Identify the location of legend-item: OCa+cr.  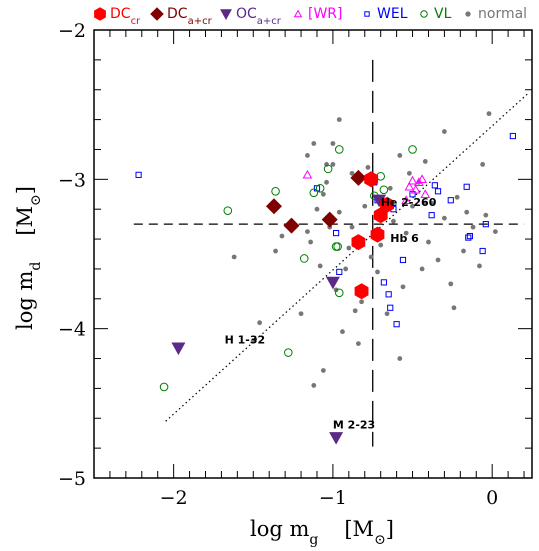
(251, 16).